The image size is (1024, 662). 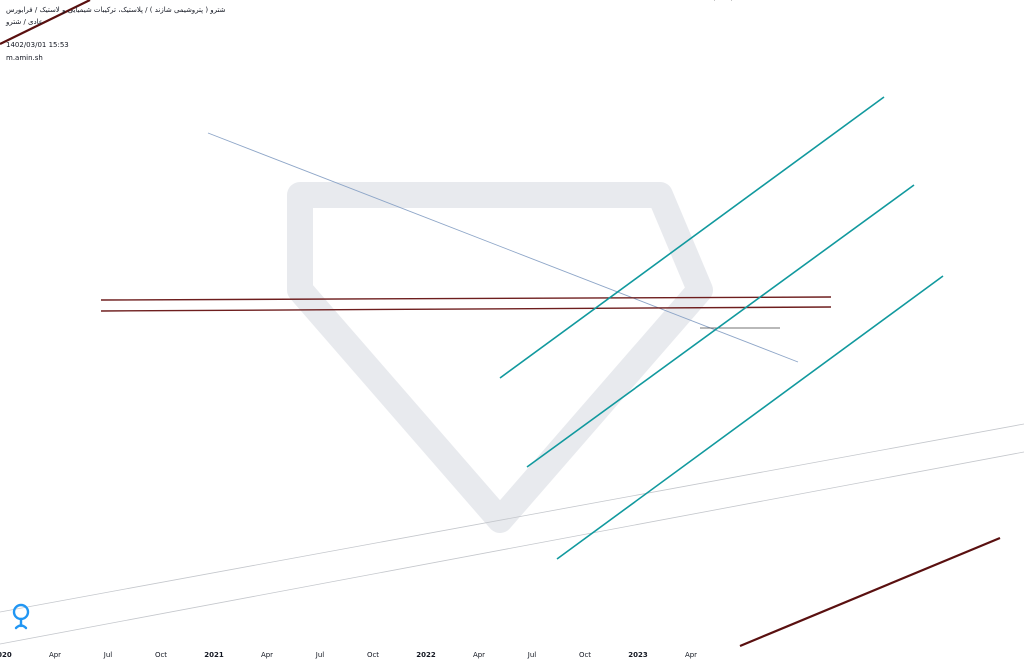 What do you see at coordinates (45, 22) in the screenshot?
I see `thick-trendline-top` at bounding box center [45, 22].